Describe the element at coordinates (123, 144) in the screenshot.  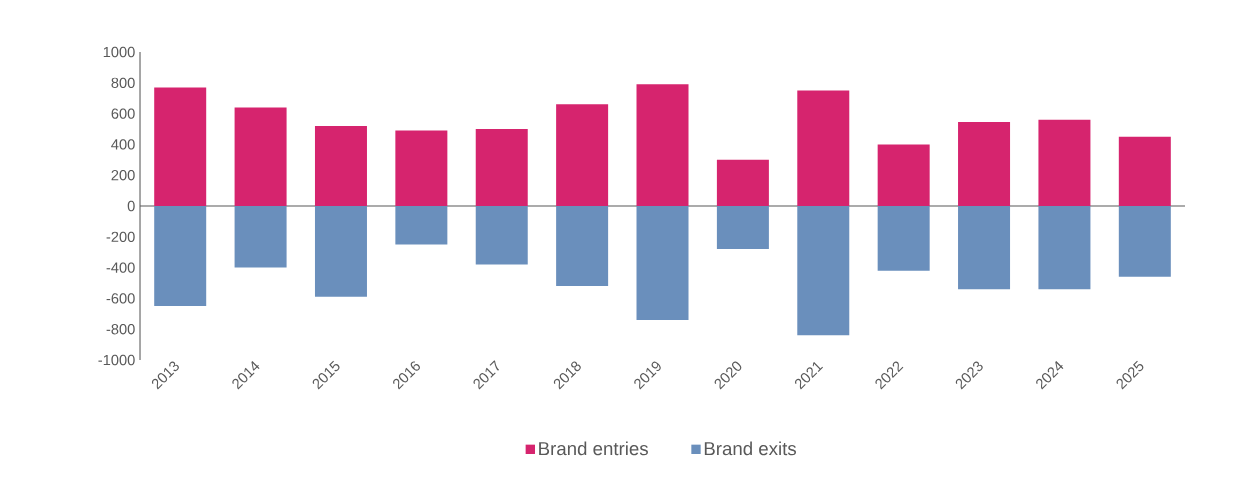
I see `y-tick-label: 400` at that location.